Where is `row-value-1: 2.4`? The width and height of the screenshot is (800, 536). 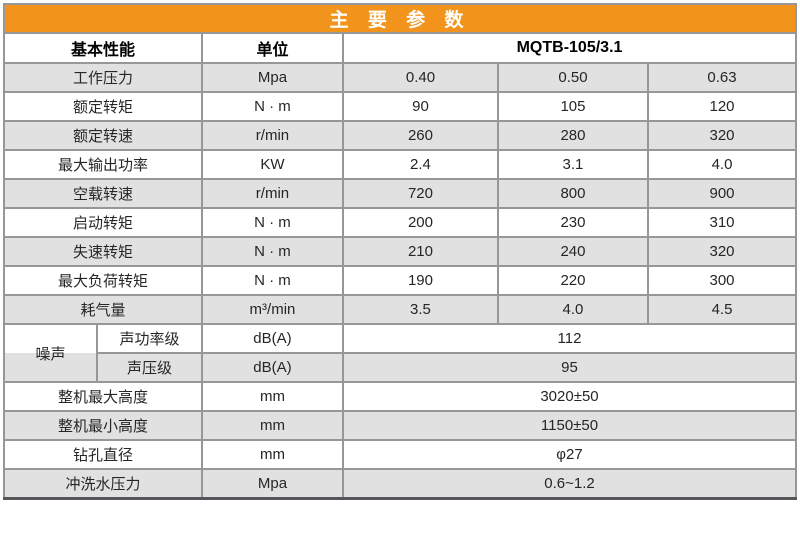 row-value-1: 2.4 is located at coordinates (420, 164).